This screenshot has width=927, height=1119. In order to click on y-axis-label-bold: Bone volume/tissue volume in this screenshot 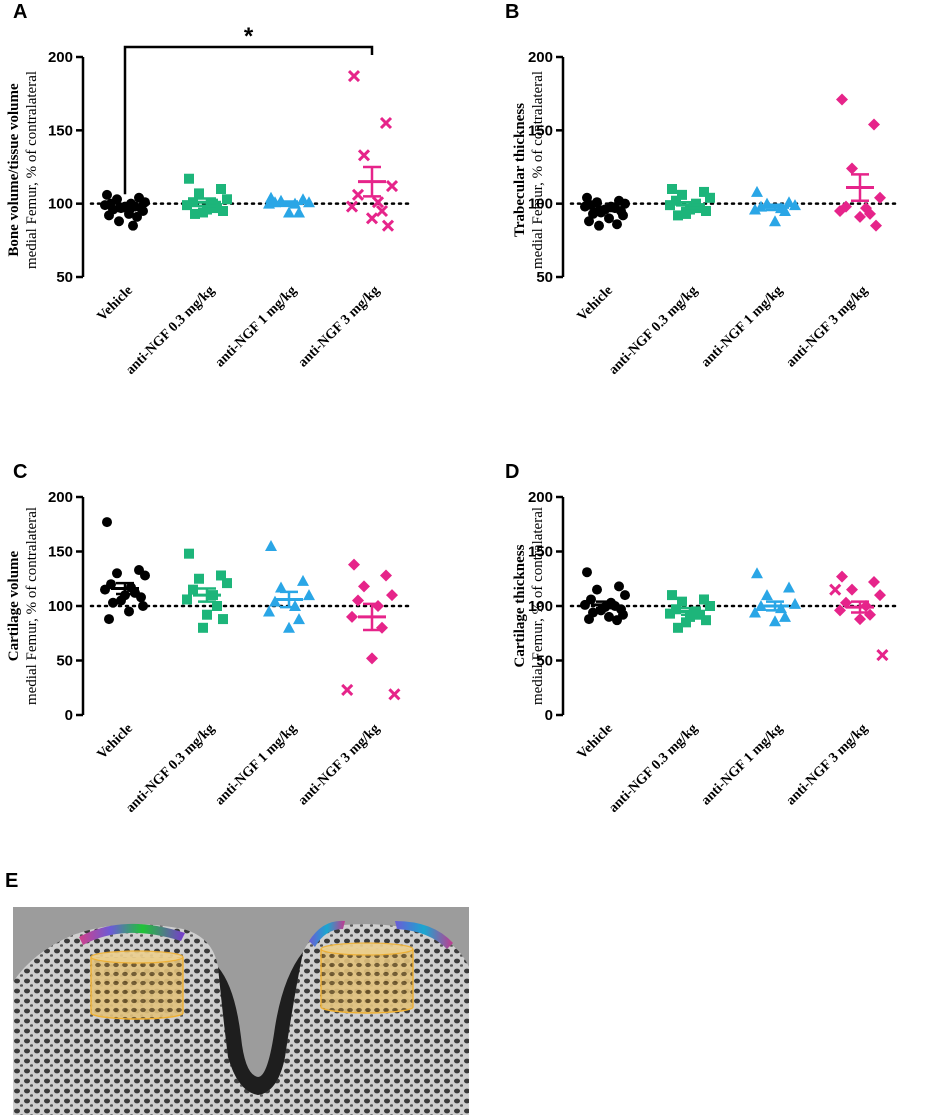, I will do `click(14, 170)`.